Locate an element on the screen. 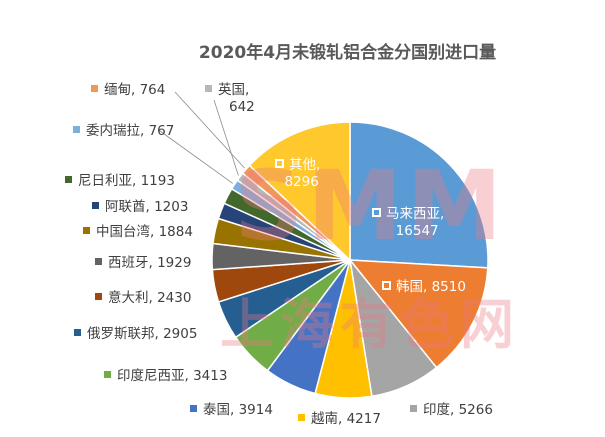  label-russia-text: 俄罗斯联邦, 2905 is located at coordinates (142, 334).